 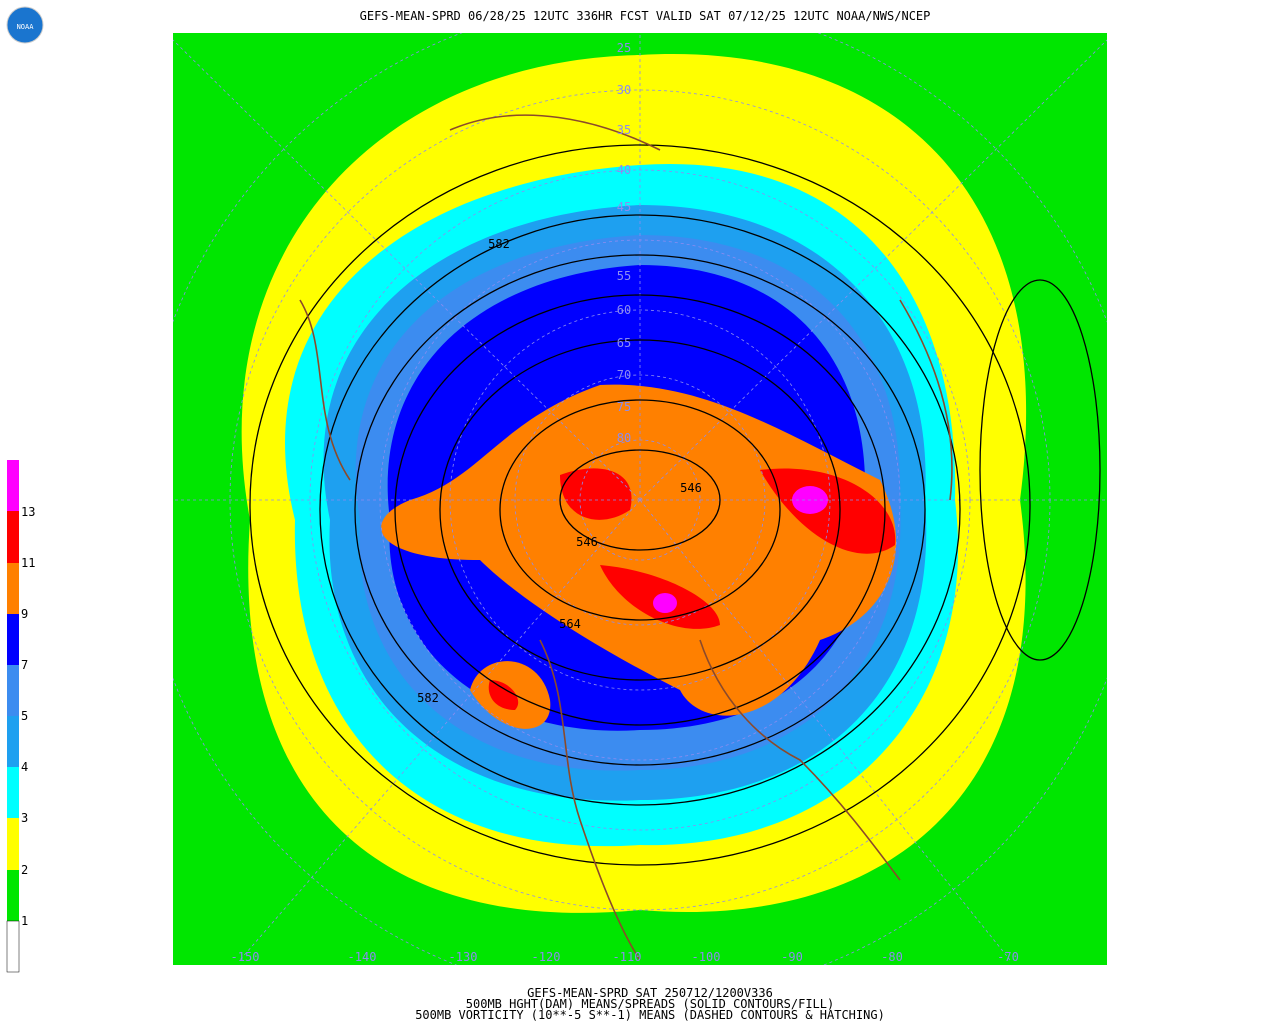 What do you see at coordinates (245, 957) in the screenshot?
I see `longitude-label: -150` at bounding box center [245, 957].